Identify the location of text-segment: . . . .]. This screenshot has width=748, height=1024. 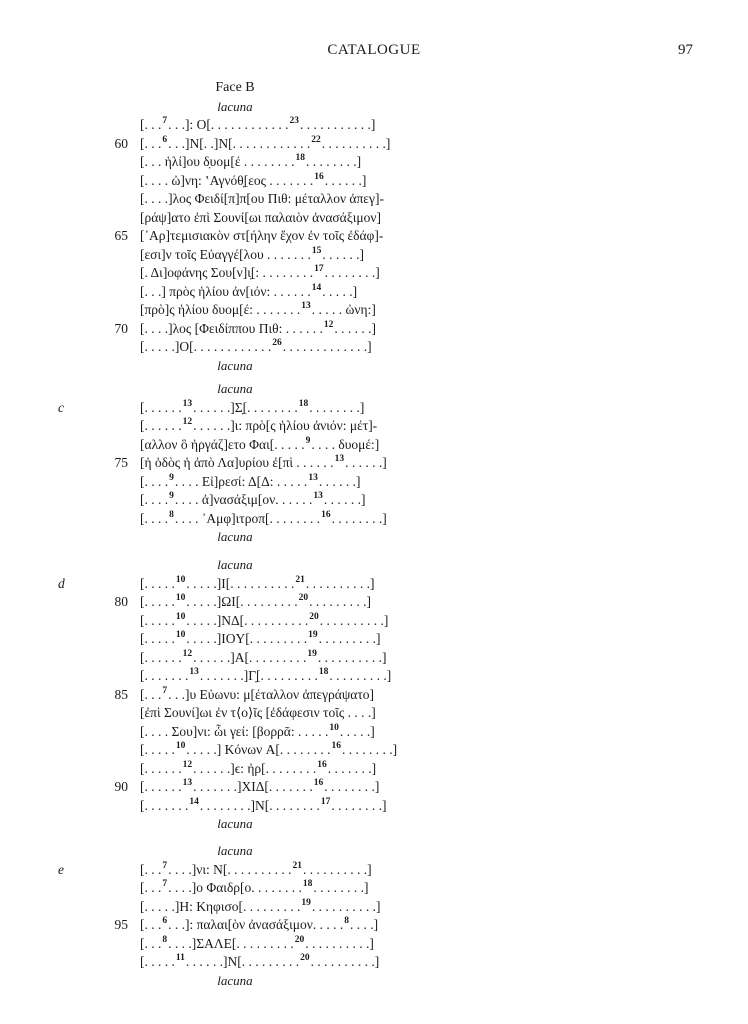
(364, 924).